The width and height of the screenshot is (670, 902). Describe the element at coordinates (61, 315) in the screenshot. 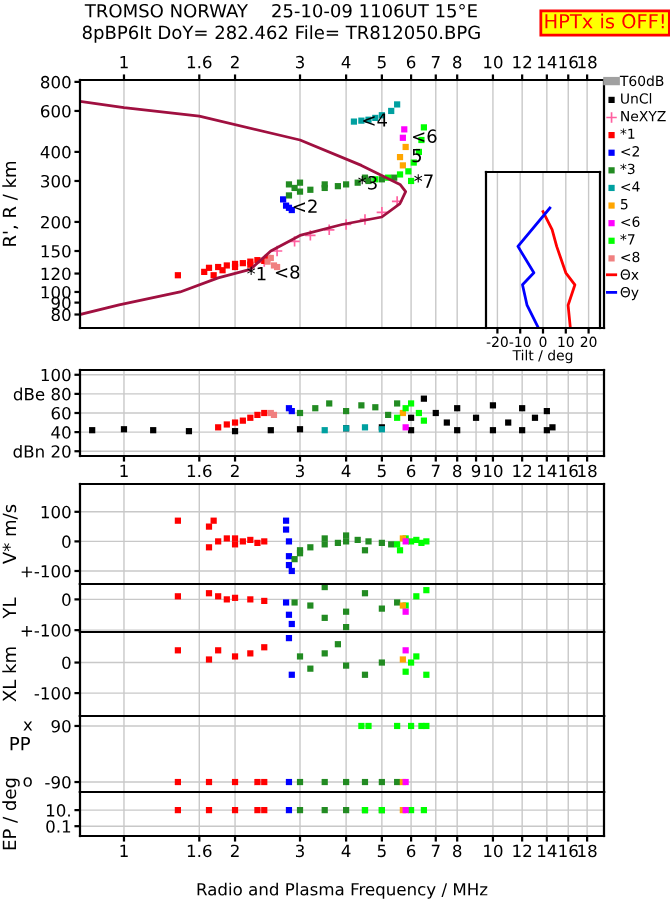

I see `y-tick-label: 80` at that location.